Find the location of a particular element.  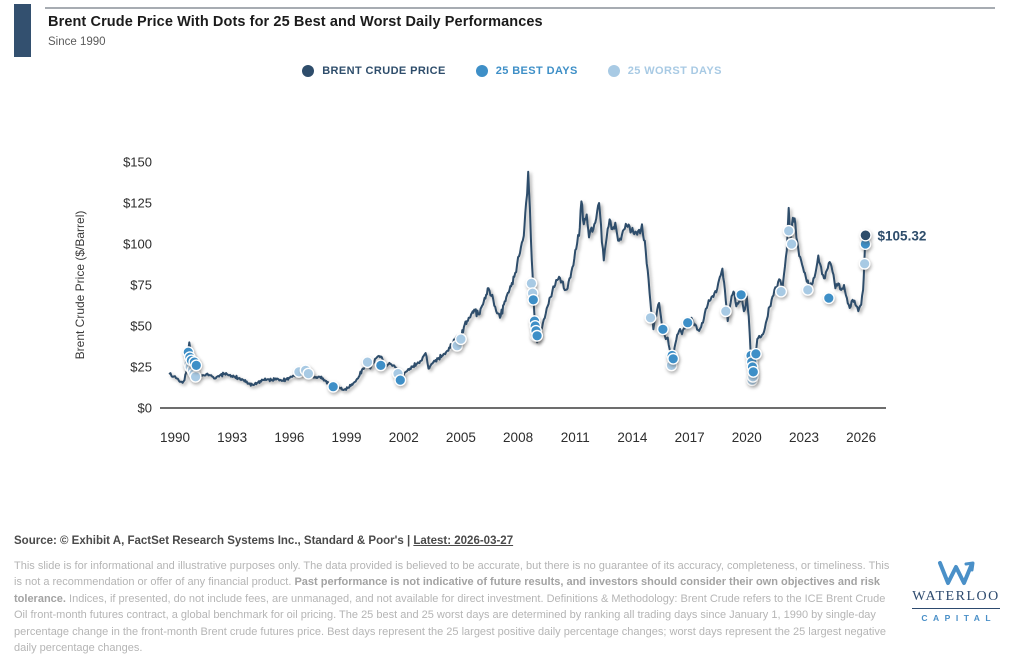

x-tick-label: 2014 is located at coordinates (632, 437).